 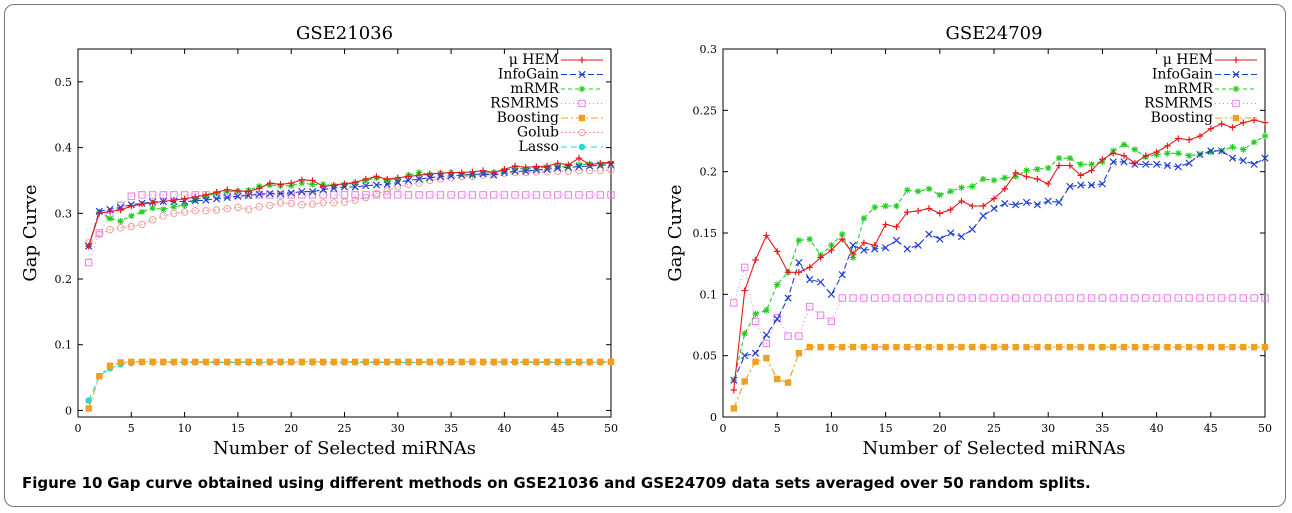 I want to click on legend-label-mrmr: mRMR, so click(x=534, y=89).